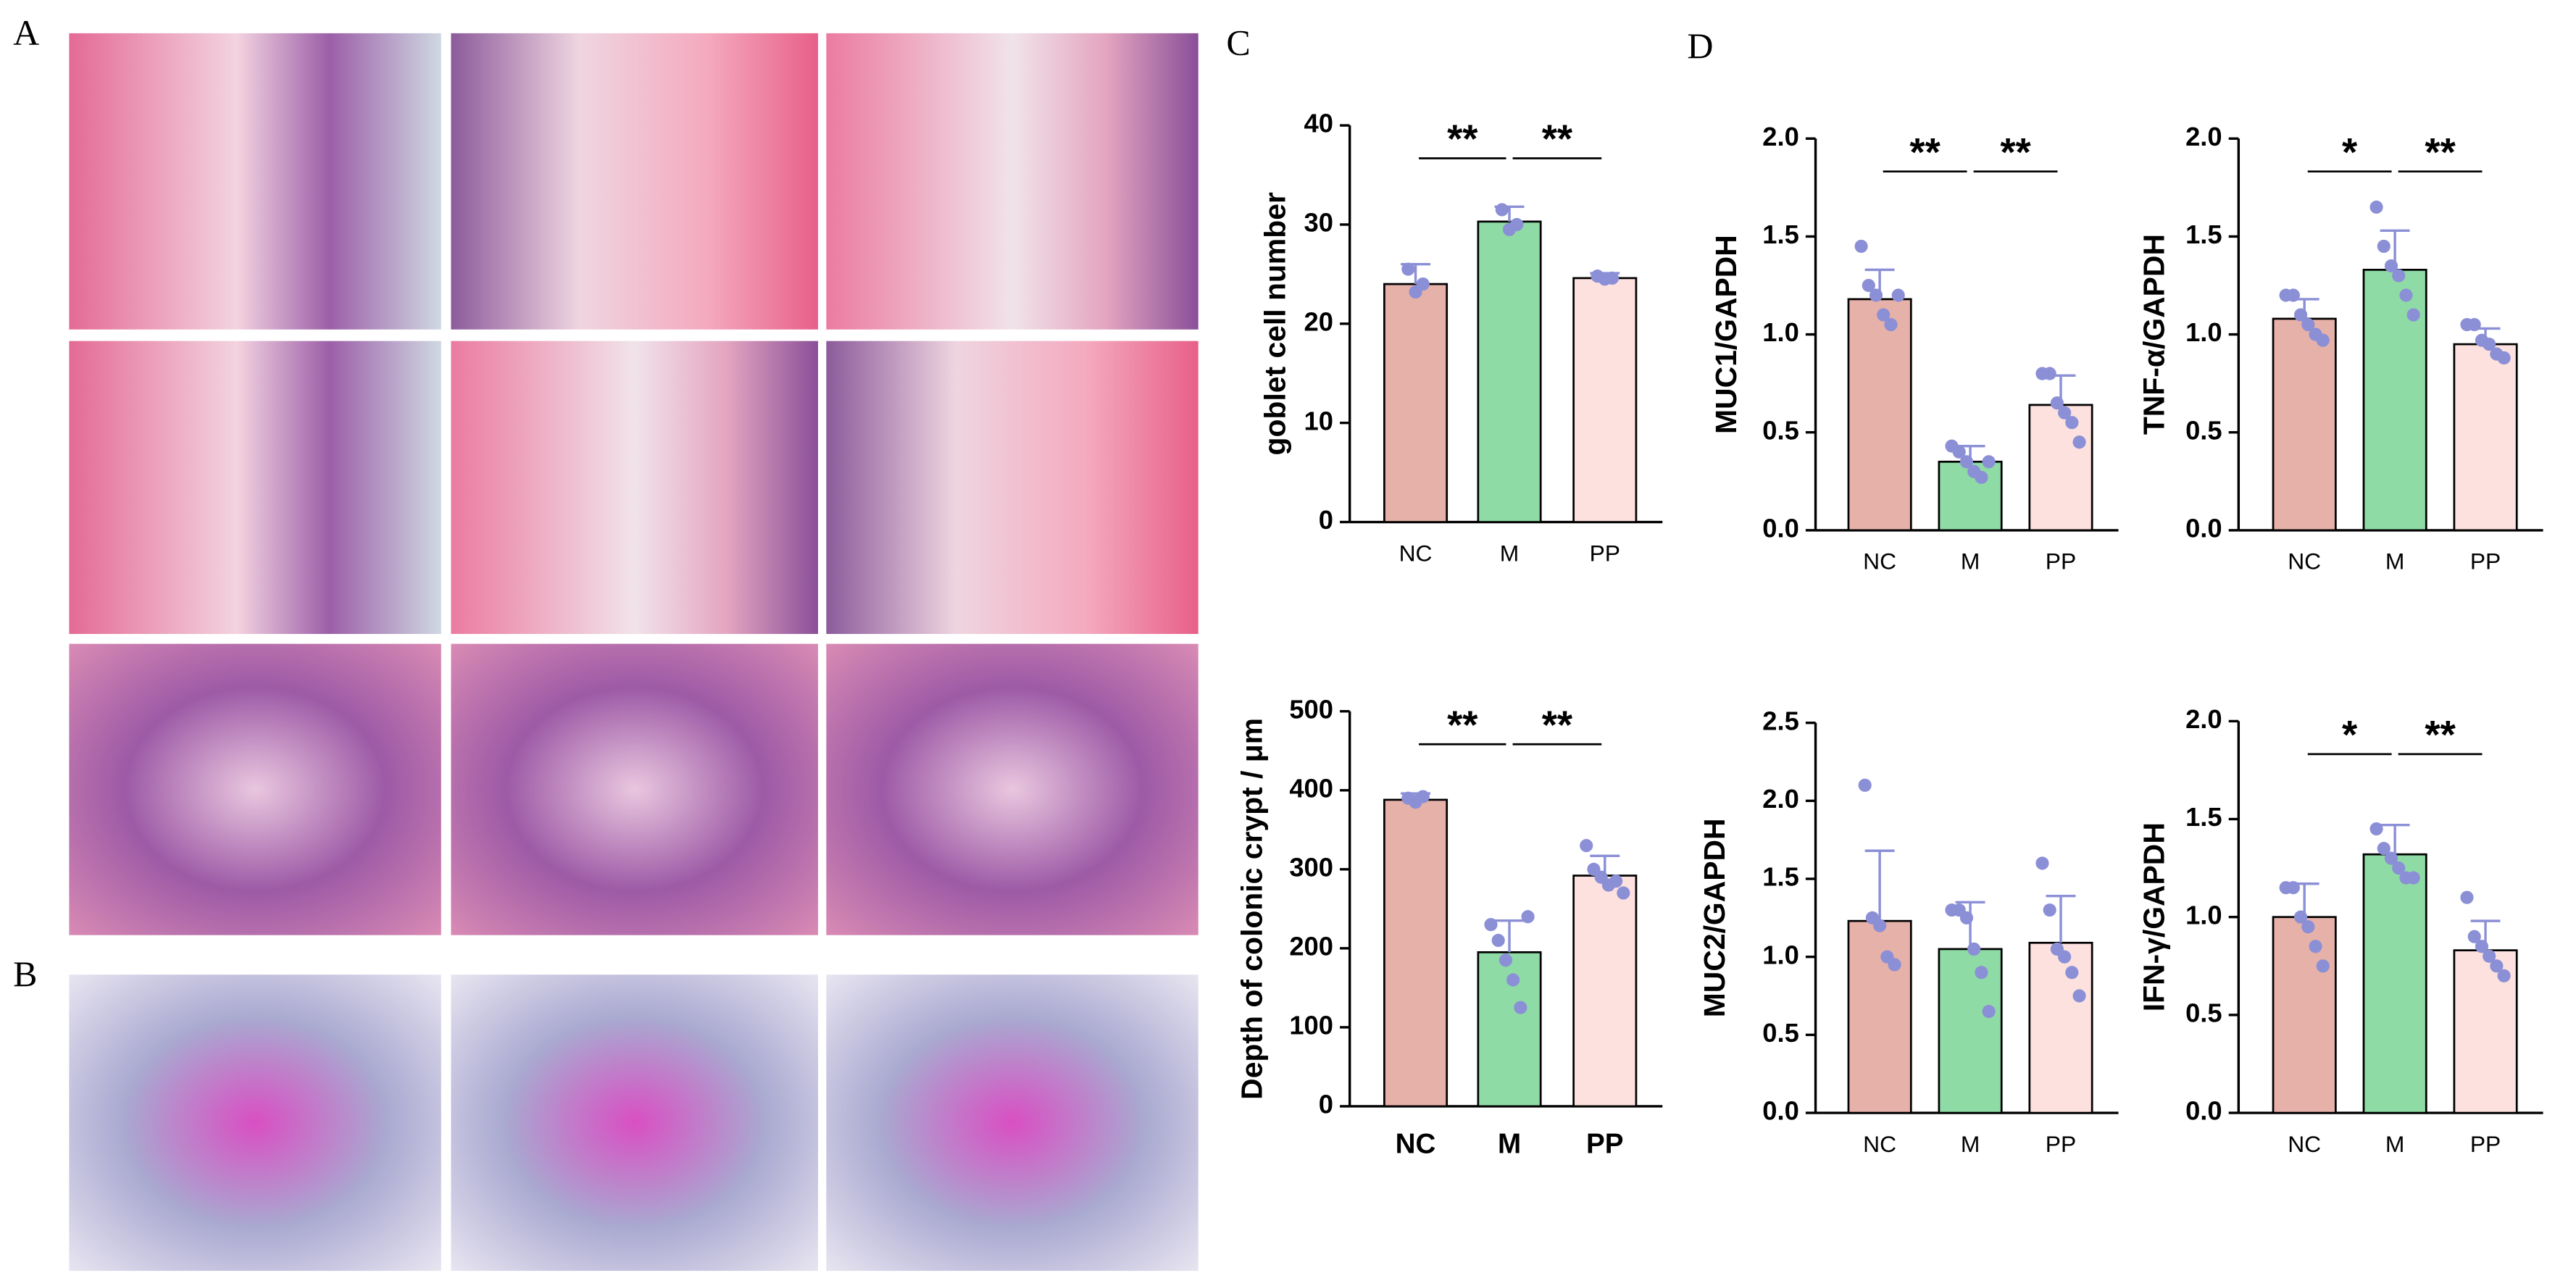 This screenshot has height=1286, width=2576. I want to click on y-tick-label: 30, so click(1318, 223).